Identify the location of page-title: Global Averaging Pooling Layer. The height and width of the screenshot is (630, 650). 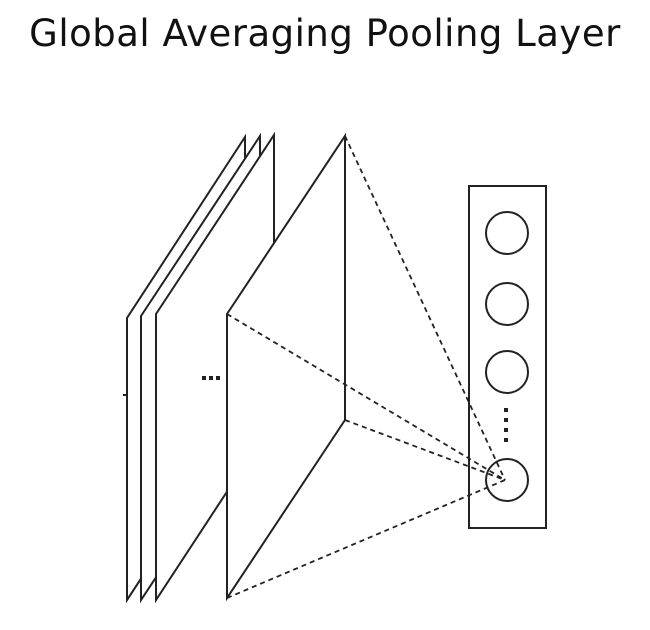
(325, 33).